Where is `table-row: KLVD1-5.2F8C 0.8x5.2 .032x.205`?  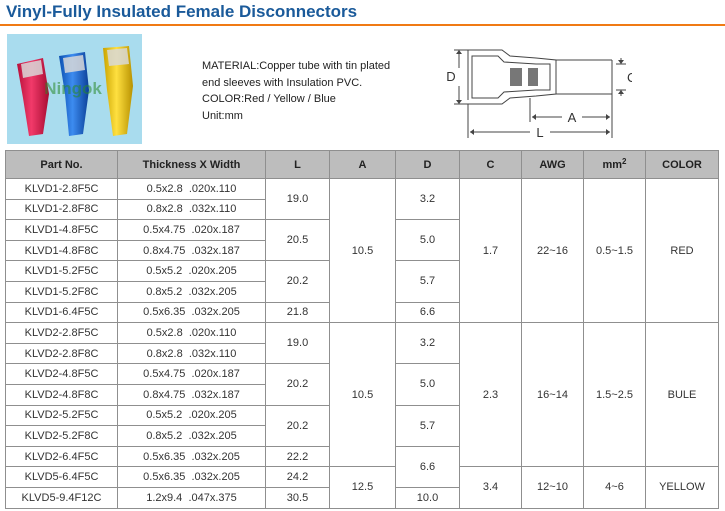 table-row: KLVD1-5.2F8C 0.8x5.2 .032x.205 is located at coordinates (362, 291).